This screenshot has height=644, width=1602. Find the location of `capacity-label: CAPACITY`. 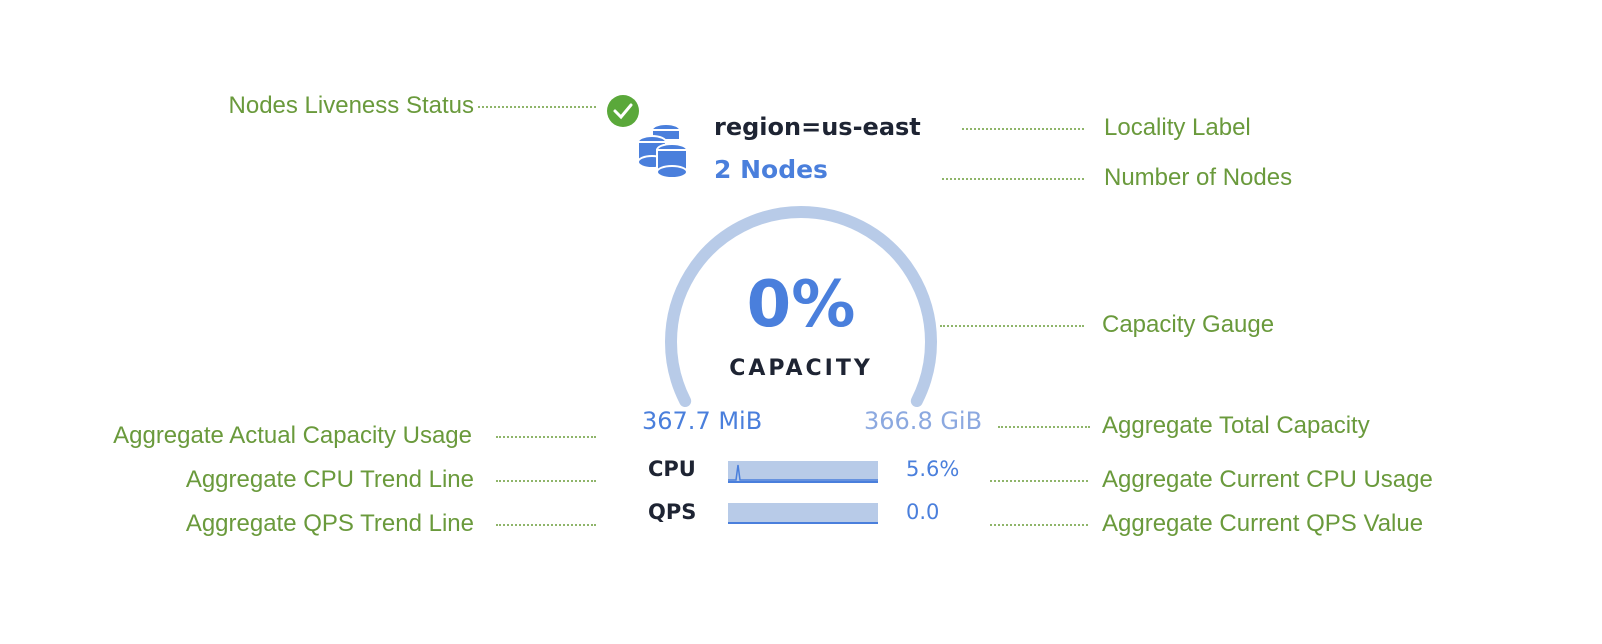

capacity-label: CAPACITY is located at coordinates (801, 368).